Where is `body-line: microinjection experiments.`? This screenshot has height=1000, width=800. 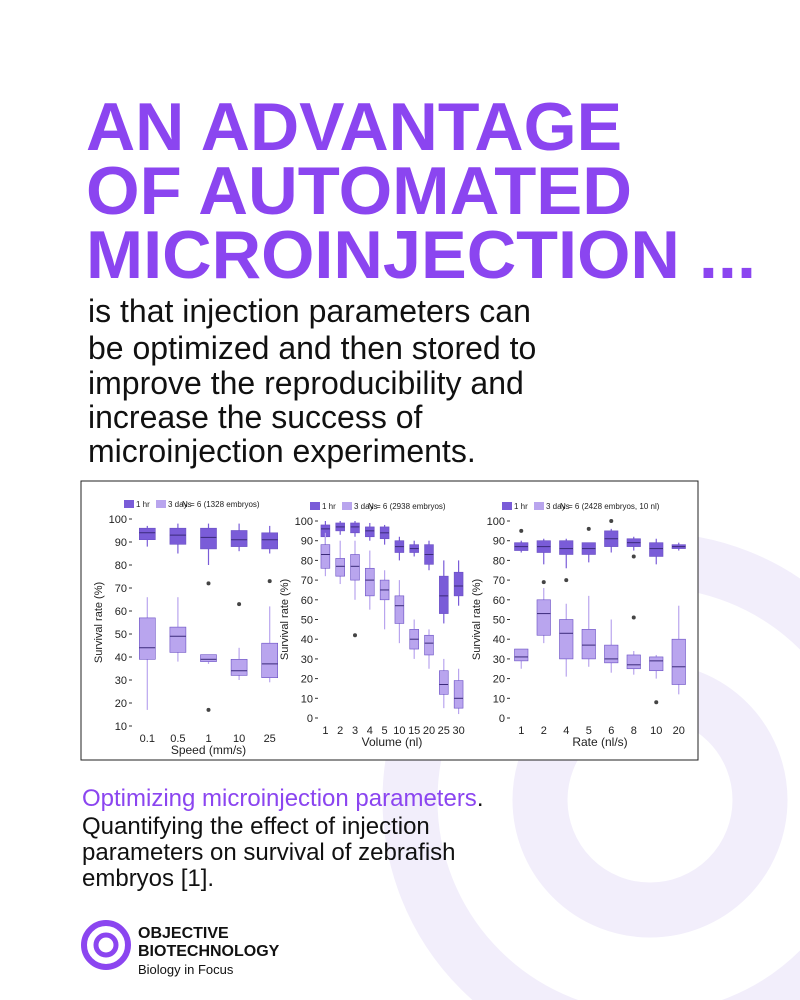 body-line: microinjection experiments. is located at coordinates (282, 451).